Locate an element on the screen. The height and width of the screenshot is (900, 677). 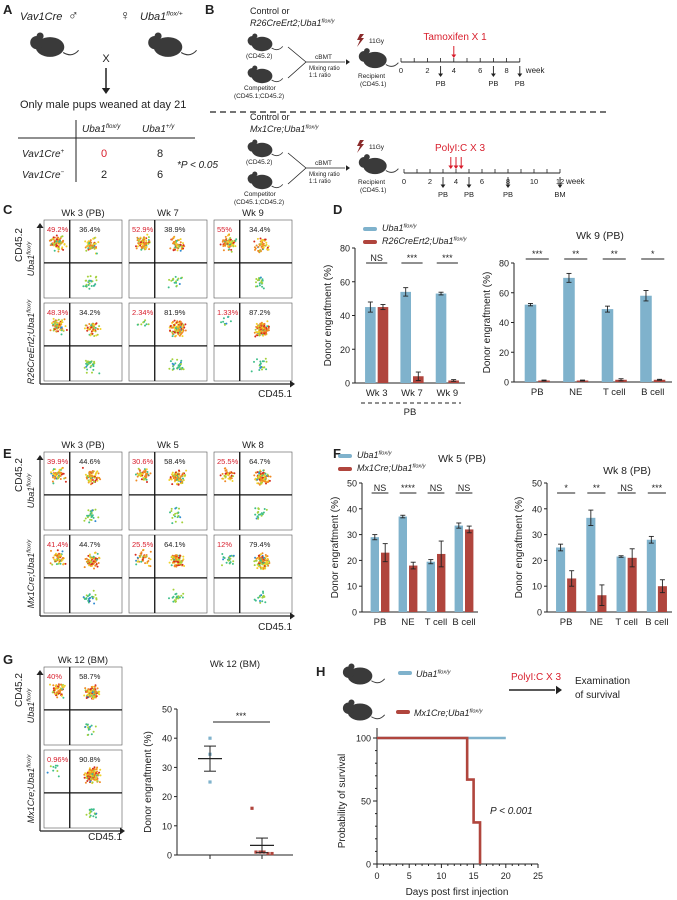
panel-letter: D is located at coordinates (337, 209).